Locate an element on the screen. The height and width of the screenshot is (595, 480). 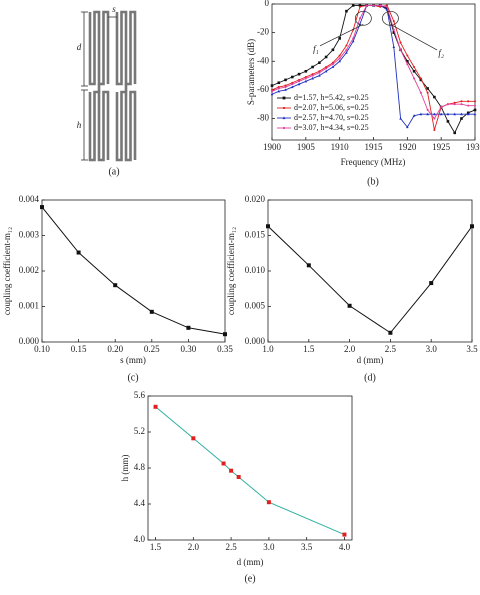
y-tick-label: -60 is located at coordinates (263, 89).